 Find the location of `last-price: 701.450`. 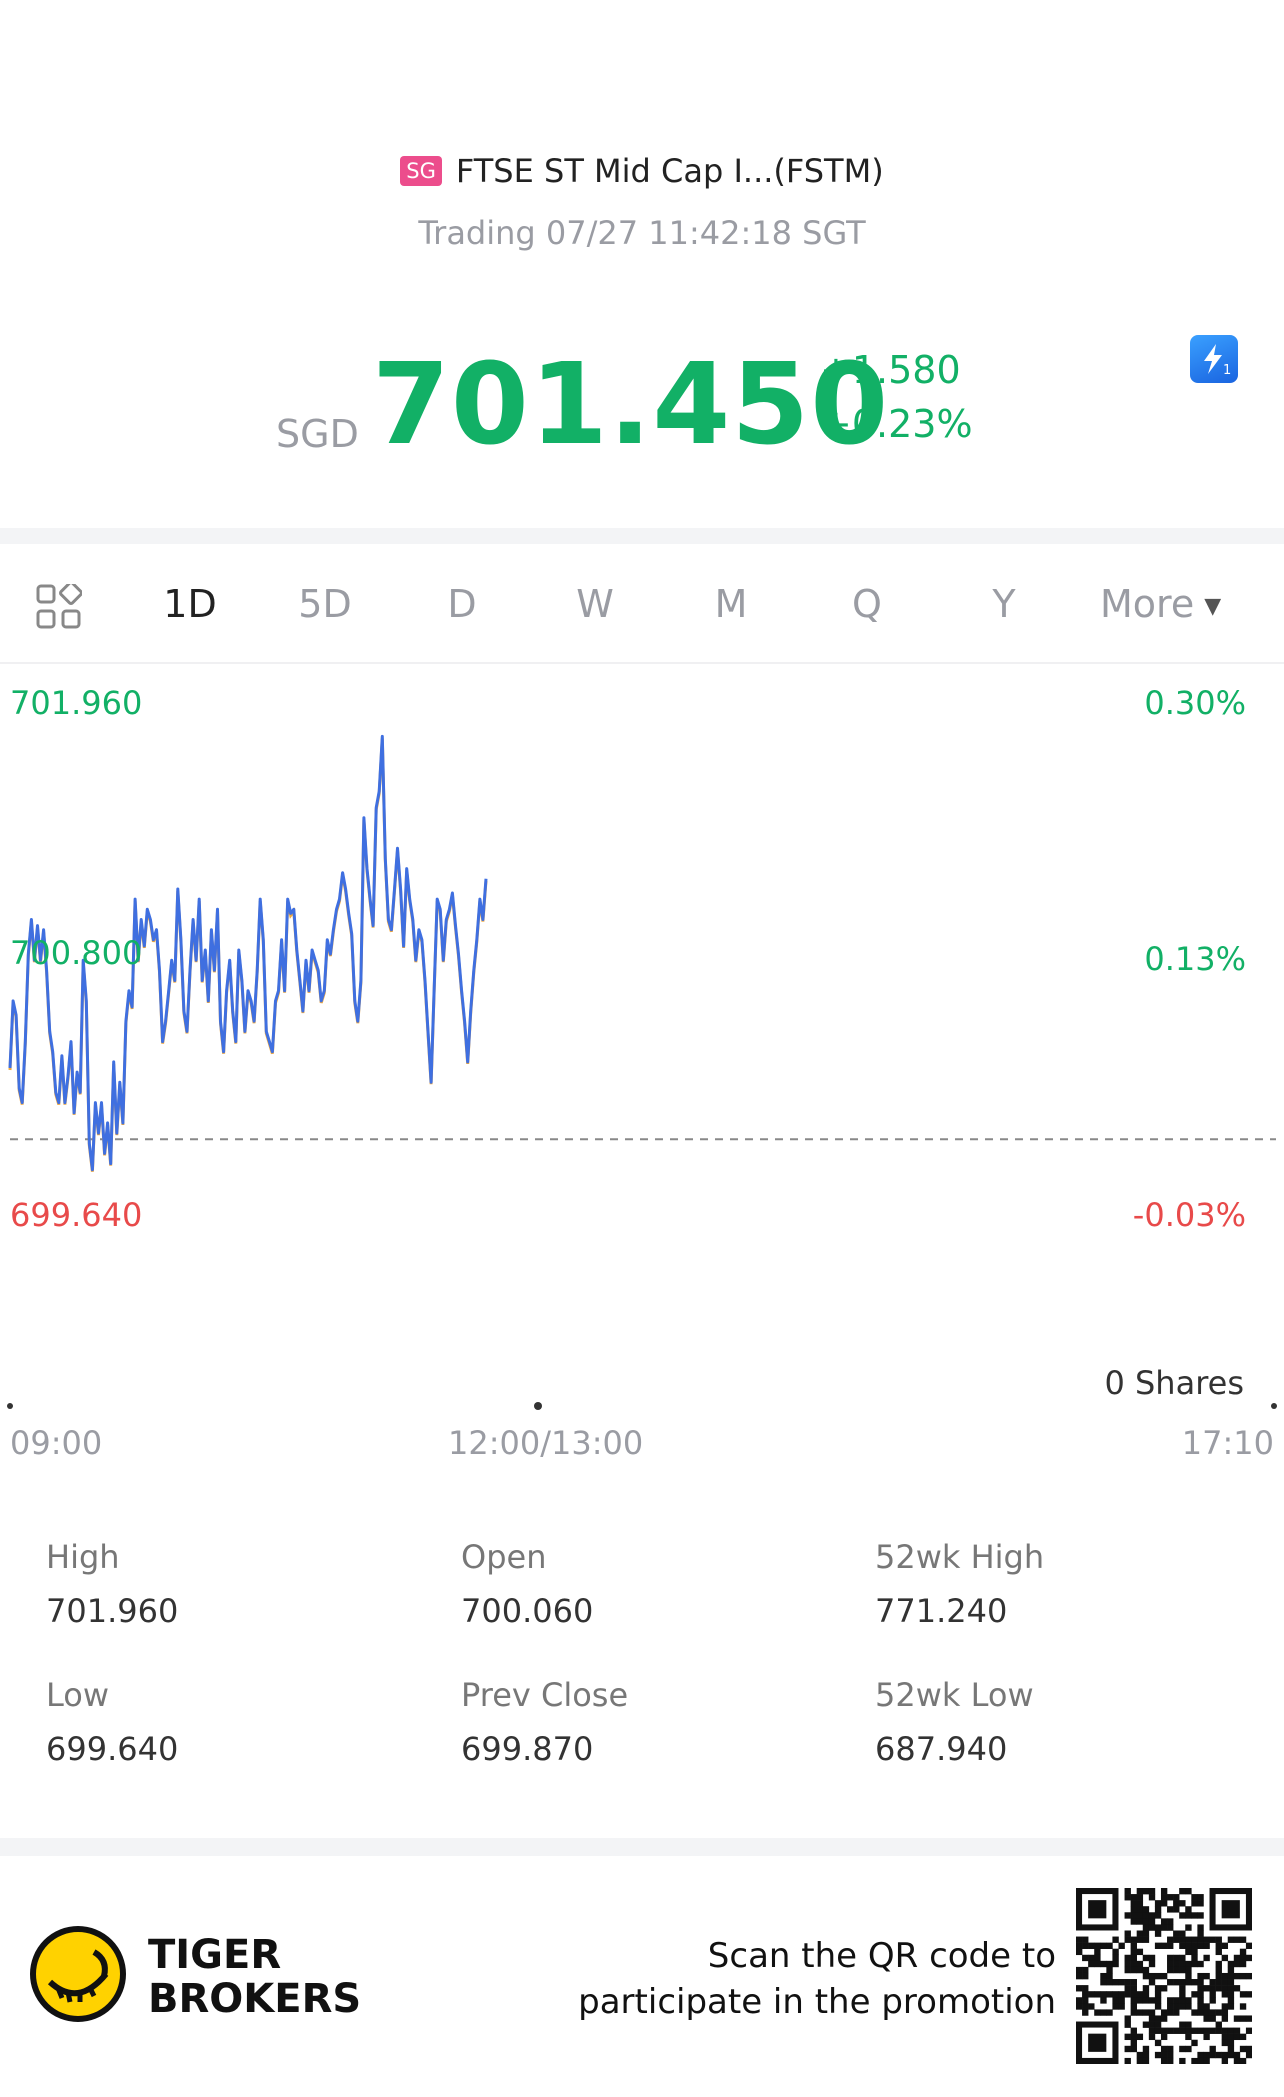

last-price: 701.450 is located at coordinates (631, 405).